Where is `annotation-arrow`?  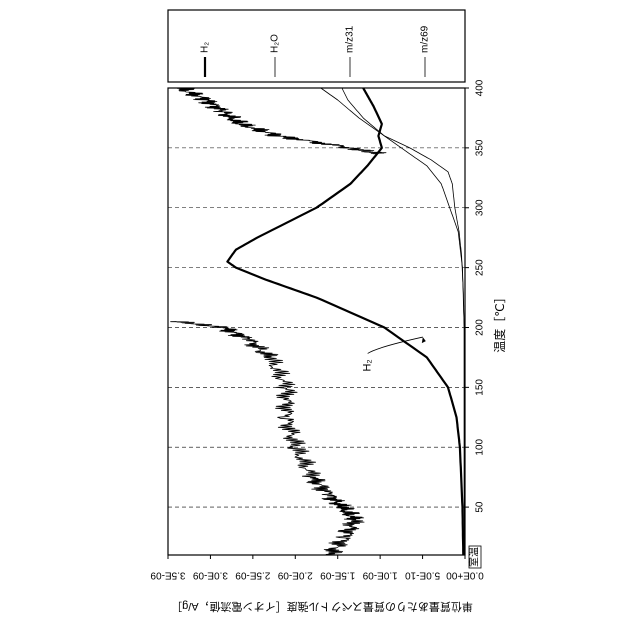
annotation-arrow is located at coordinates (395, 345).